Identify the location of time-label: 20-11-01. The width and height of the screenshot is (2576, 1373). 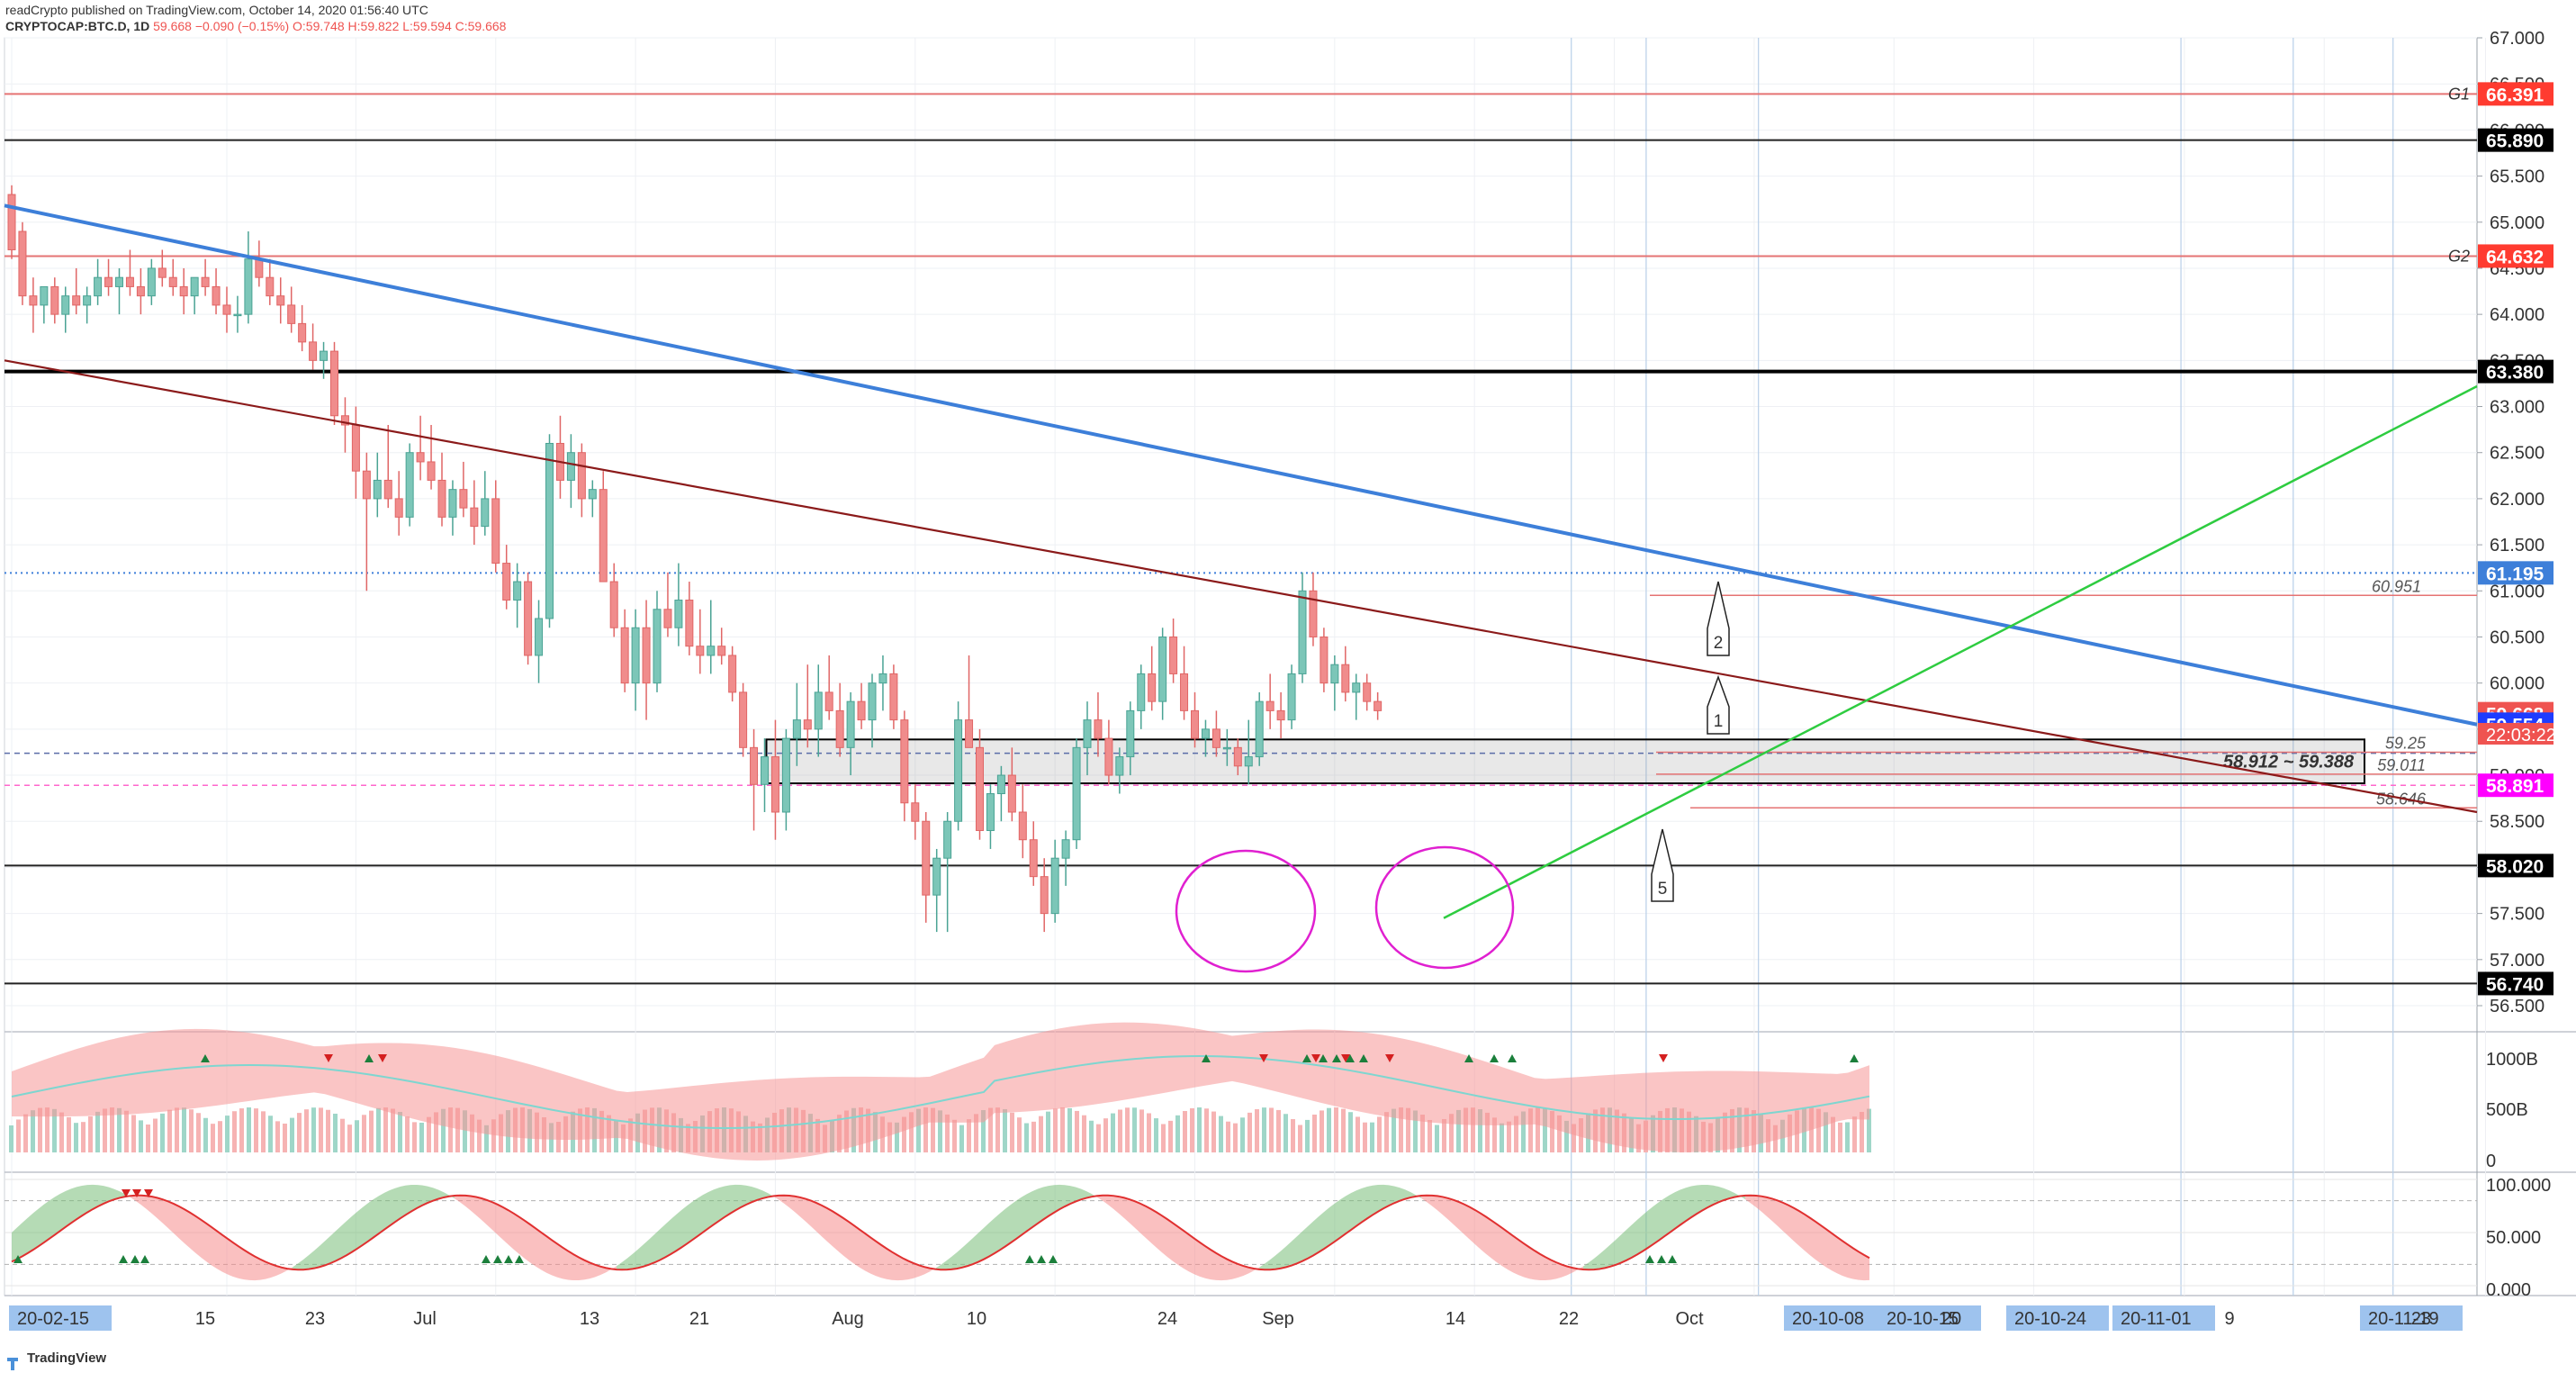
(2156, 1319).